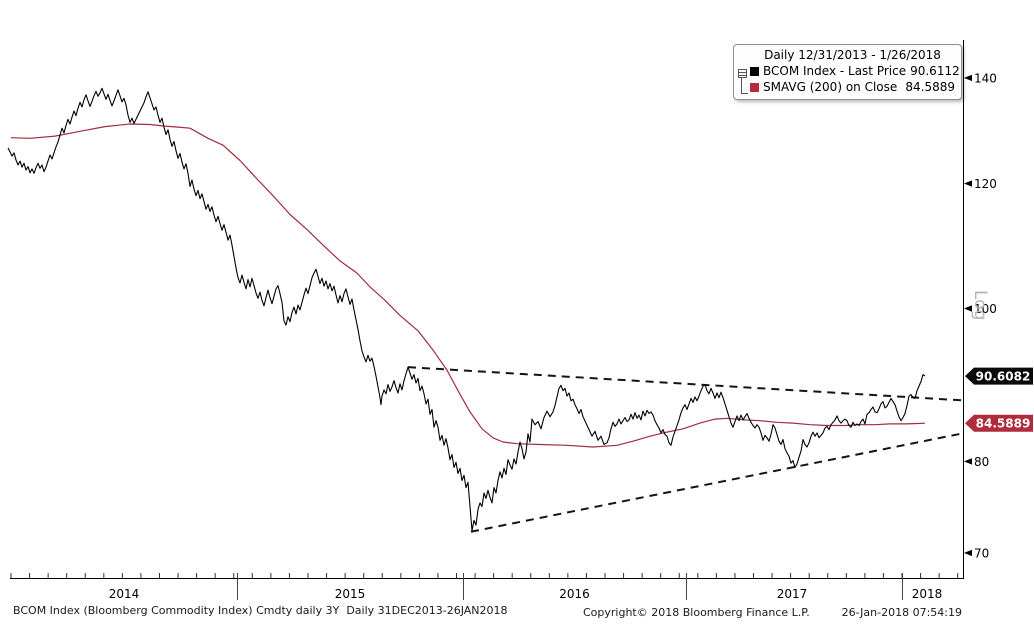  What do you see at coordinates (835, 71) in the screenshot?
I see `legend-label: BCOM Index - Last Price` at bounding box center [835, 71].